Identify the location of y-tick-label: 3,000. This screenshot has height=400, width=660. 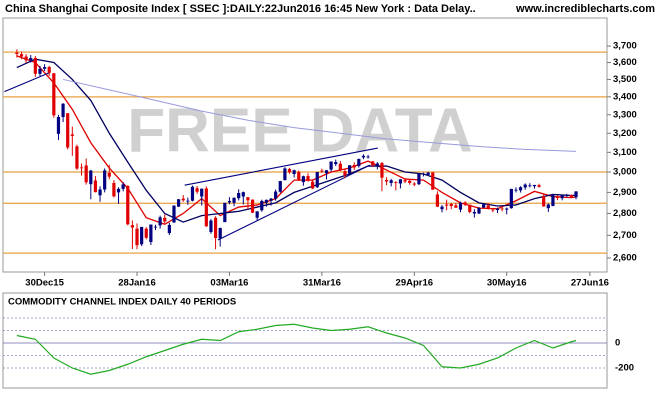
(625, 172).